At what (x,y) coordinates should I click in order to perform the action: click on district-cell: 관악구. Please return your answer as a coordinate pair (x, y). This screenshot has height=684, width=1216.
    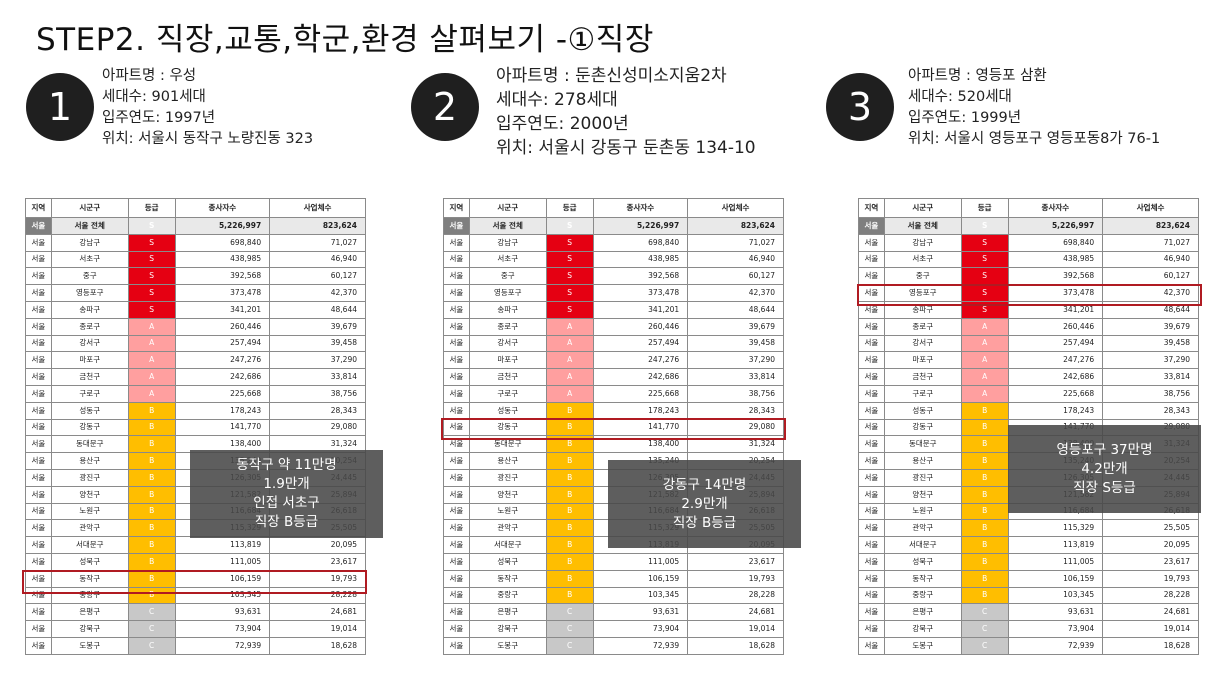
    Looking at the image, I should click on (89, 528).